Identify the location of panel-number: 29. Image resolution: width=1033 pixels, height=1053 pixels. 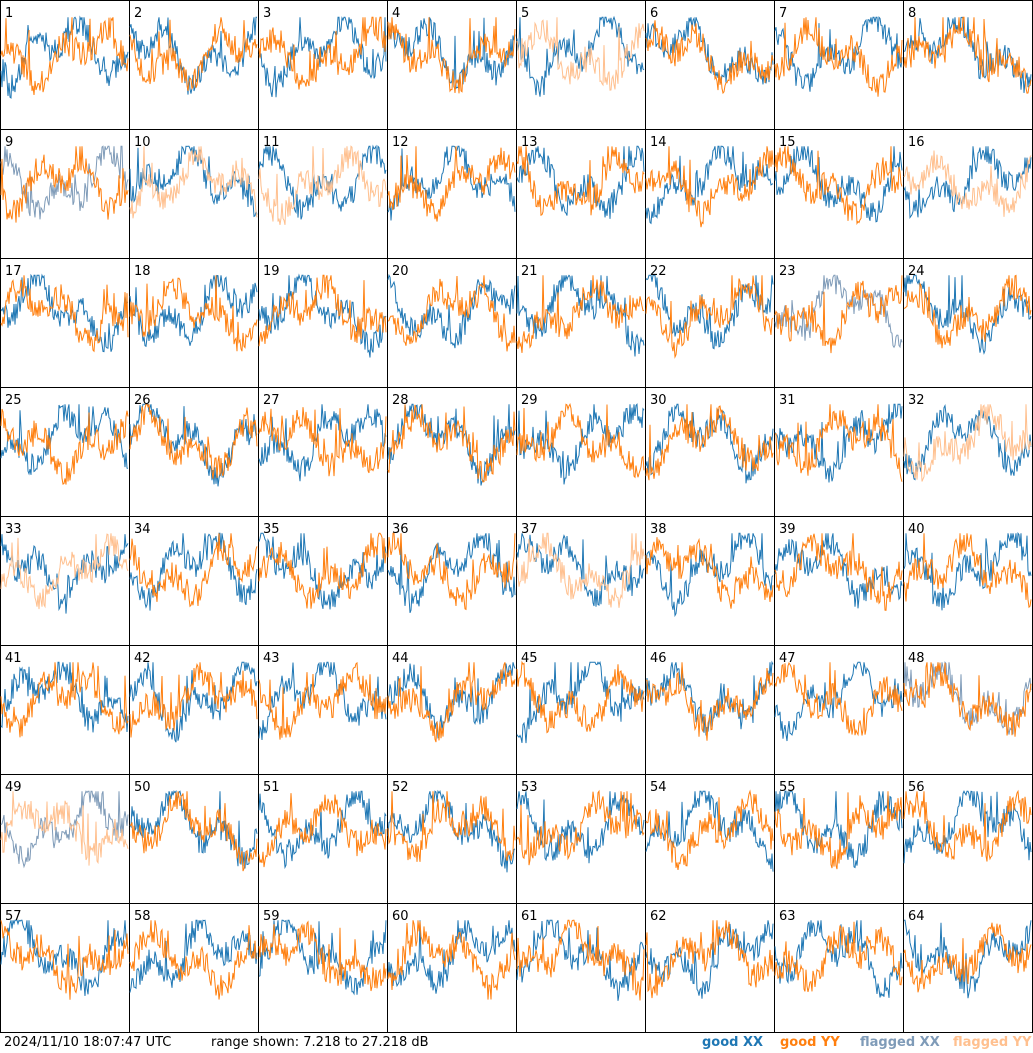
(529, 400).